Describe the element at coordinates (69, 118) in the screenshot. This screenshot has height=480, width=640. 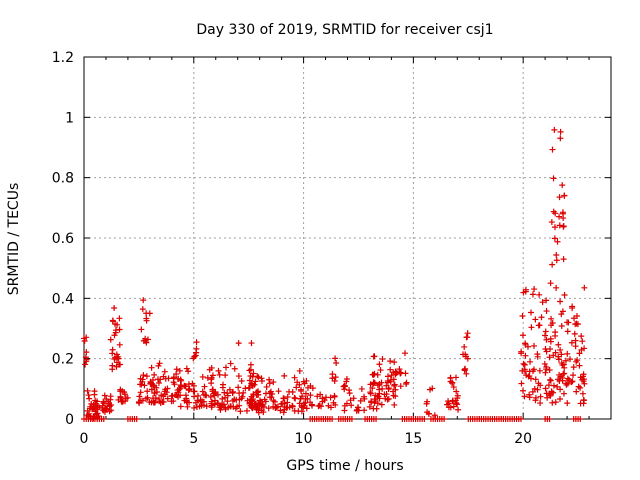
I see `y-tick-label: 1` at that location.